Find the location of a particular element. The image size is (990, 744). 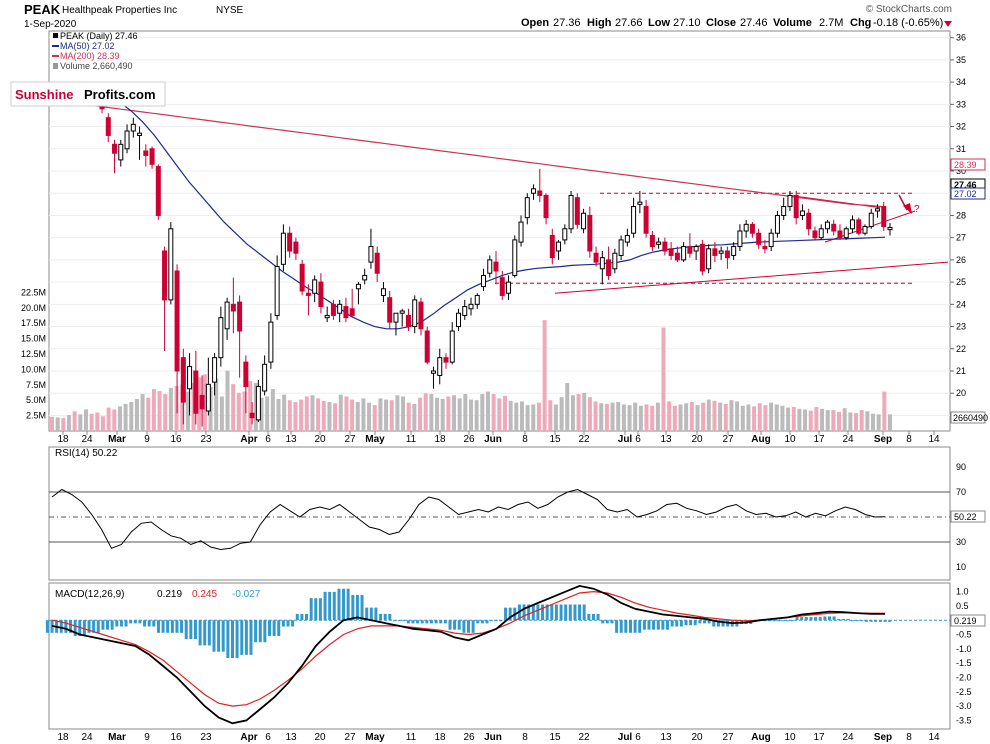

ma200-line is located at coordinates (467, 153).